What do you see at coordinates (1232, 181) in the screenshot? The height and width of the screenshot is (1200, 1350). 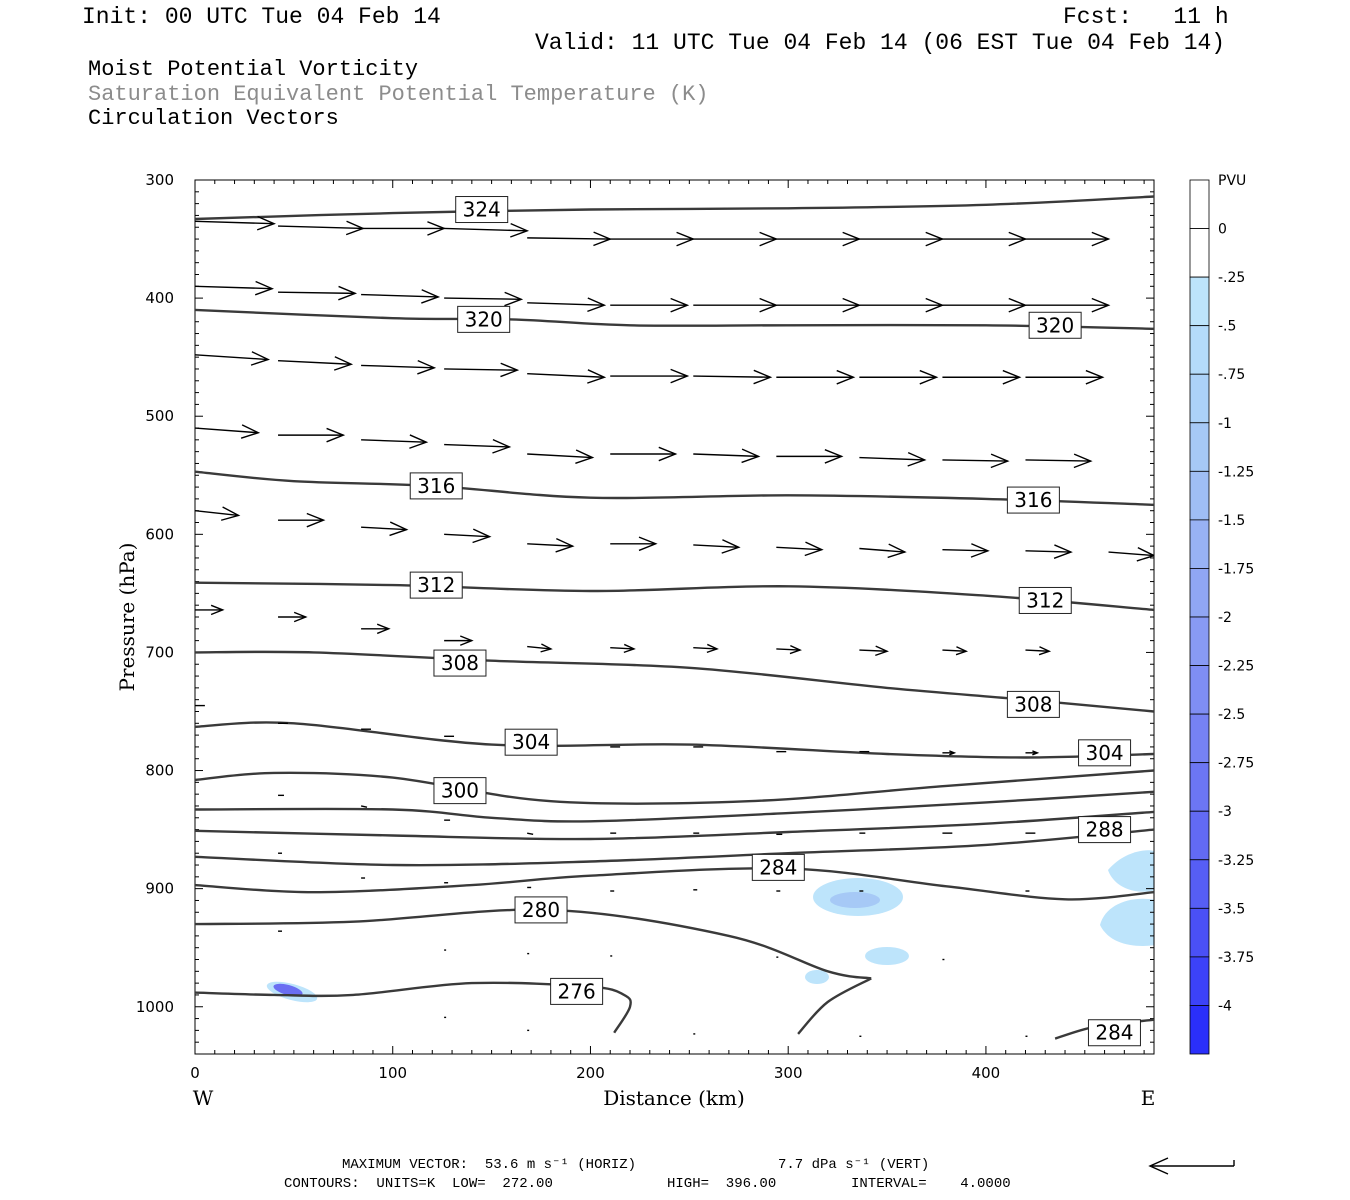 I see `colorbar-label: PVU` at bounding box center [1232, 181].